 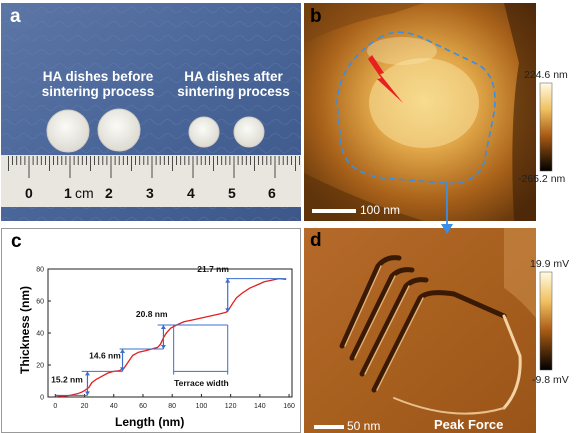 What do you see at coordinates (316, 240) in the screenshot?
I see `panel-label-d: d` at bounding box center [316, 240].